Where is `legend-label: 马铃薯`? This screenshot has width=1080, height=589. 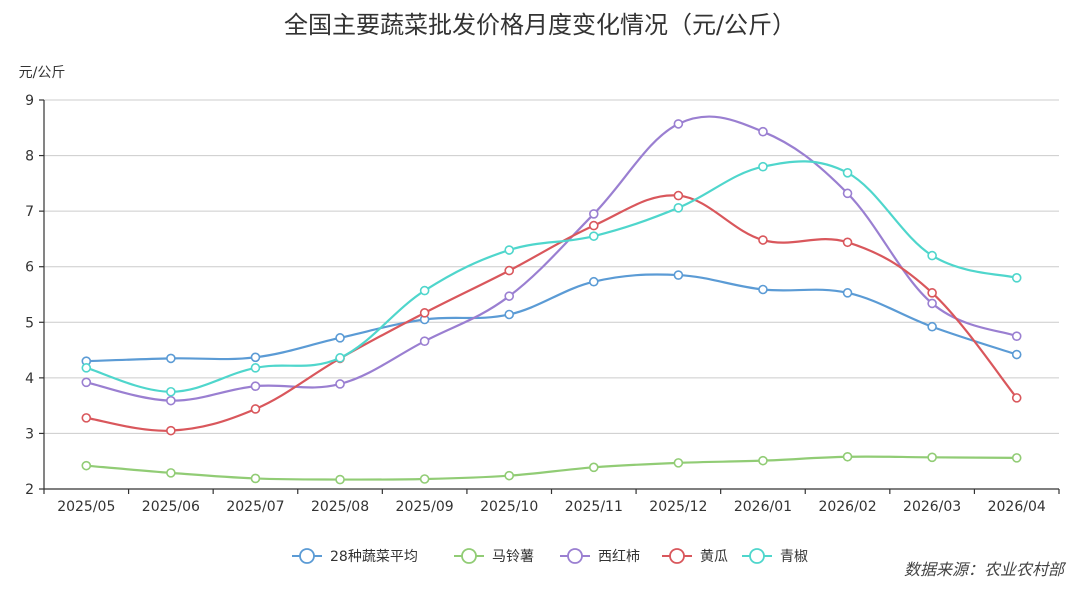 legend-label: 马铃薯 is located at coordinates (513, 557).